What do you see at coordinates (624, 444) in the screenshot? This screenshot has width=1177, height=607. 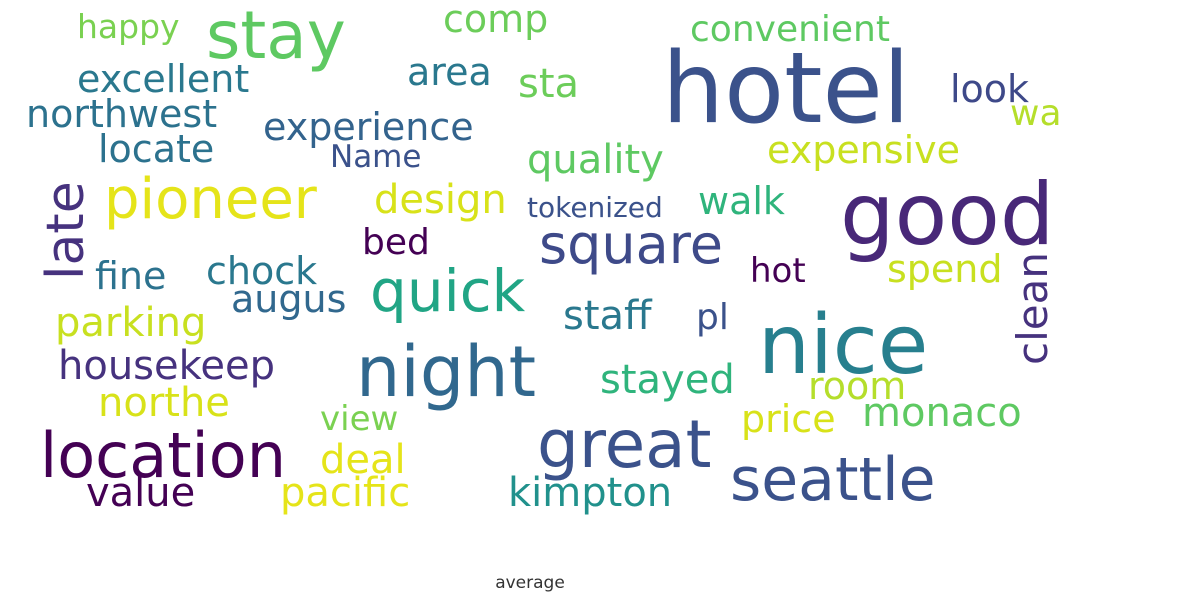 I see `word-great: great` at bounding box center [624, 444].